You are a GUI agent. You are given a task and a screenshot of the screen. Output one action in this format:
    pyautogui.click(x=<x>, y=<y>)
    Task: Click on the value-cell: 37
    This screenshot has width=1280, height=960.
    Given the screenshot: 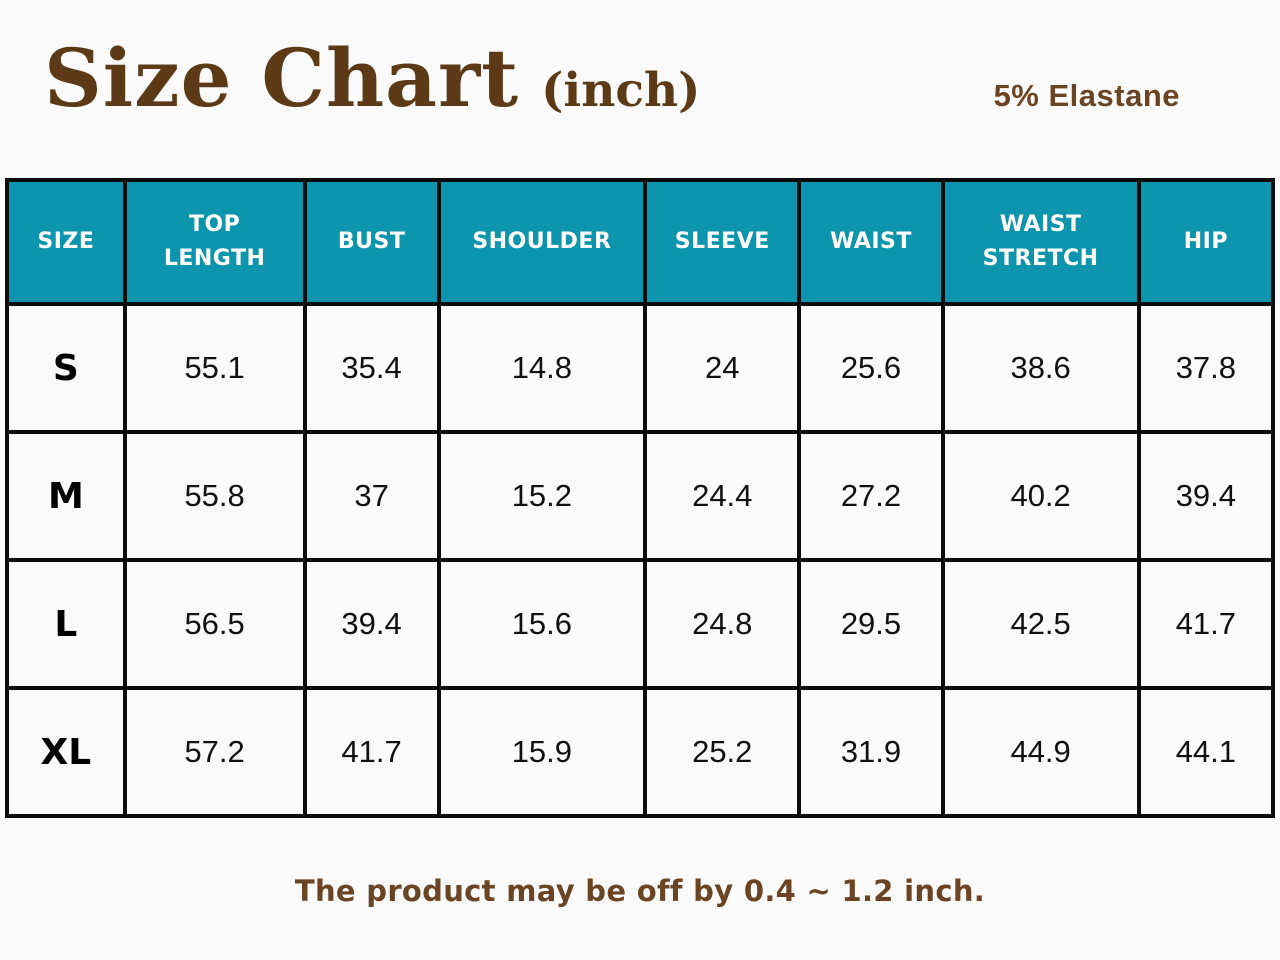 What is the action you would take?
    pyautogui.click(x=371, y=496)
    